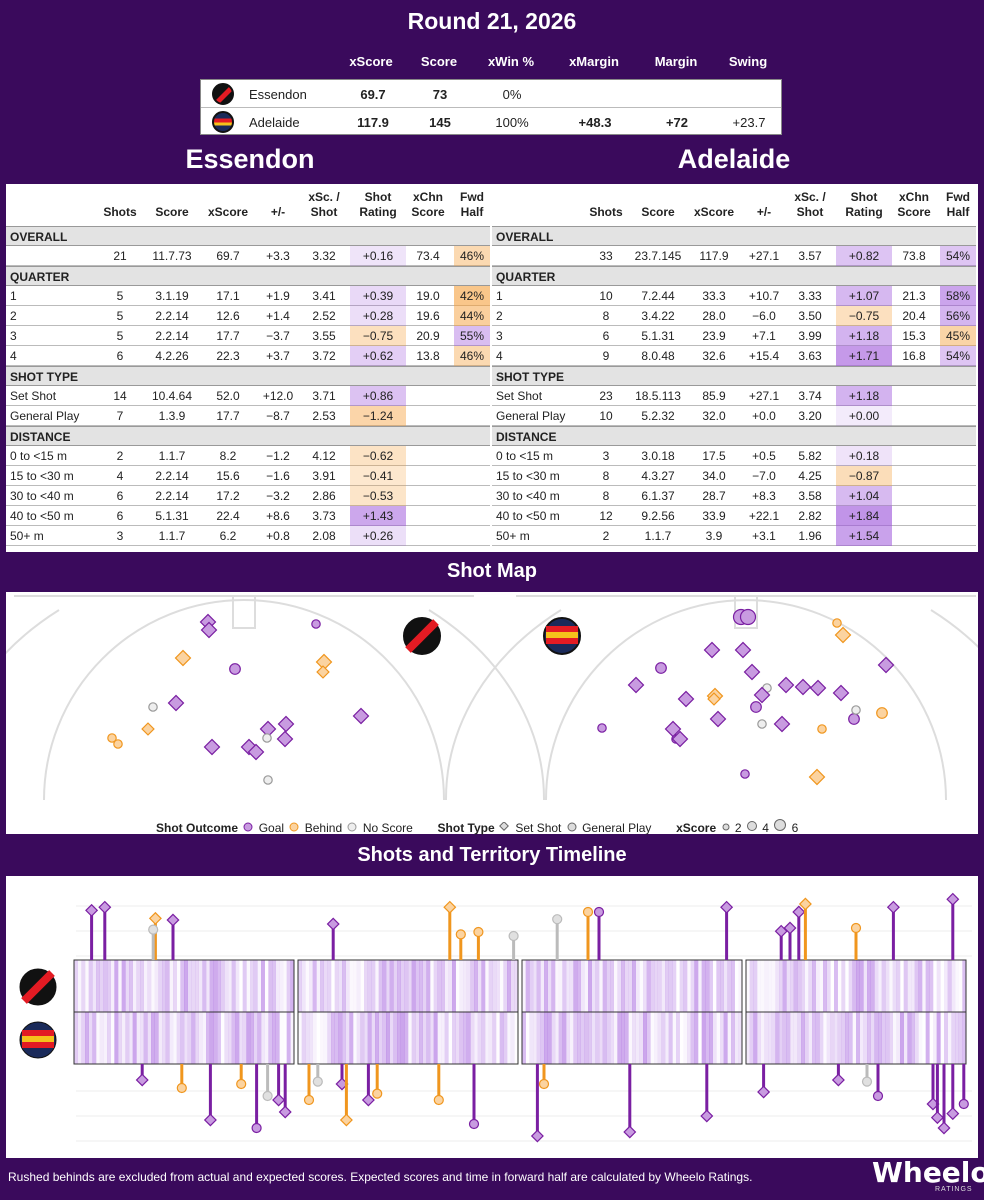  Describe the element at coordinates (378, 416) in the screenshot. I see `table-cell: −1.24` at that location.